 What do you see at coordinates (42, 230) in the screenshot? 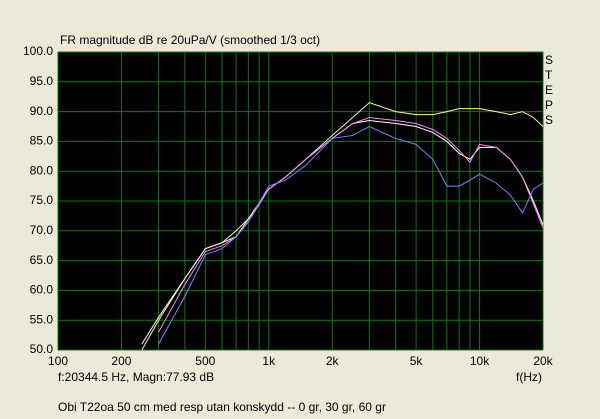
I see `y-tick-label: 70.0` at bounding box center [42, 230].